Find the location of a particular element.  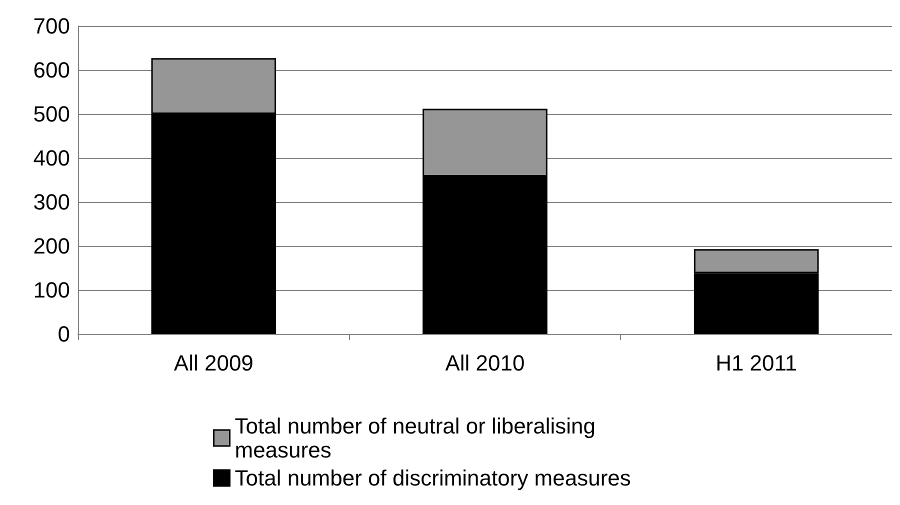

y-tick-label: 0 is located at coordinates (64, 334).